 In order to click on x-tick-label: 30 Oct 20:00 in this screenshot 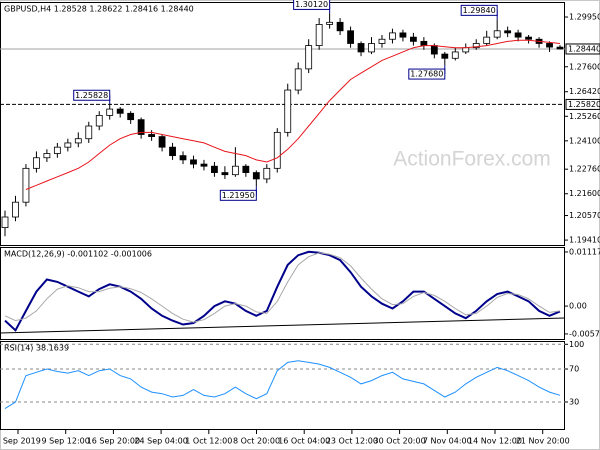, I will do `click(400, 441)`.